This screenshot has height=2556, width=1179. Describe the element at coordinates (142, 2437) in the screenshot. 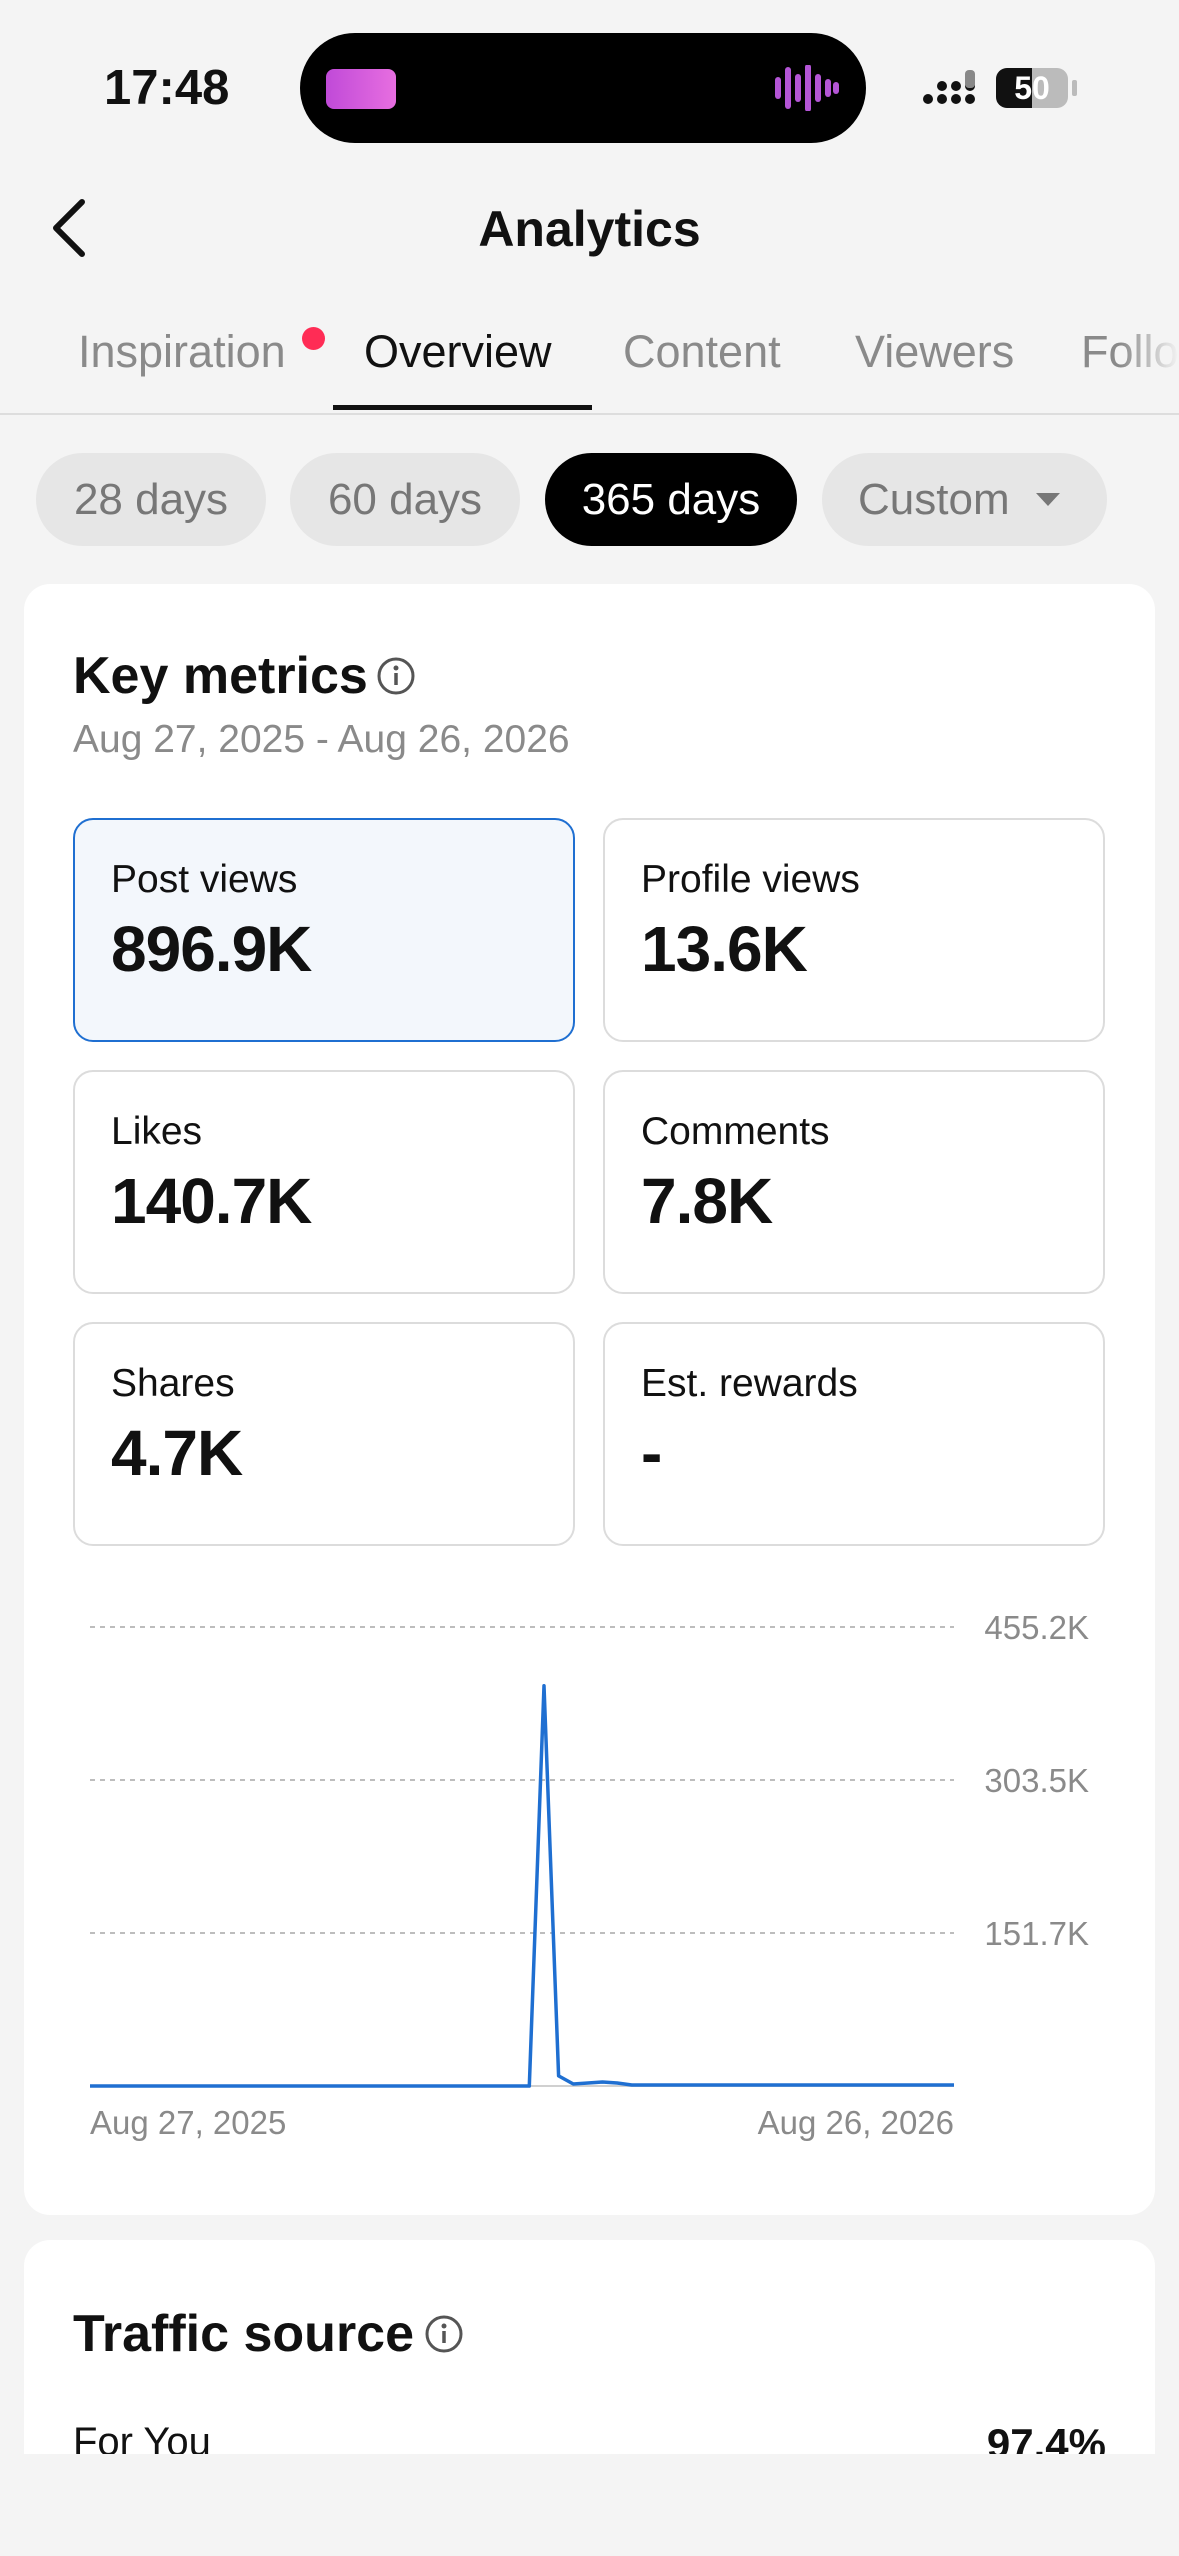

I see `source-label: For You` at that location.